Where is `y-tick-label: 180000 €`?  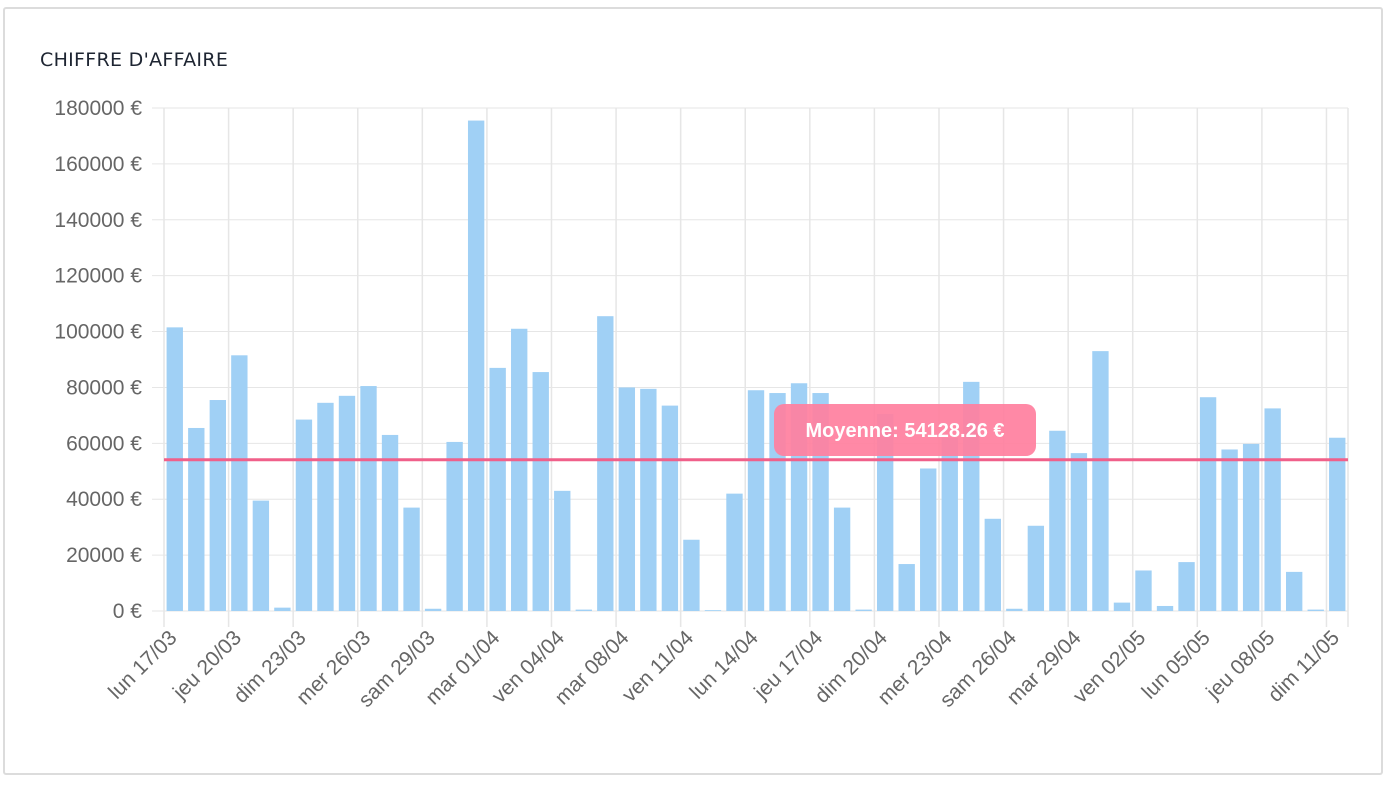 y-tick-label: 180000 € is located at coordinates (98, 108).